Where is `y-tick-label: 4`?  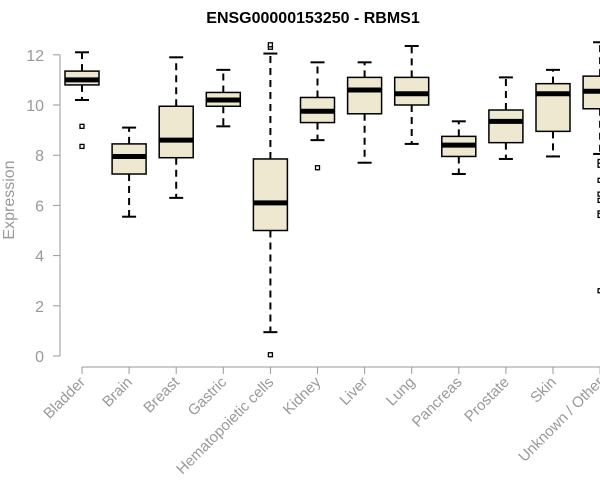
y-tick-label: 4 is located at coordinates (39, 257).